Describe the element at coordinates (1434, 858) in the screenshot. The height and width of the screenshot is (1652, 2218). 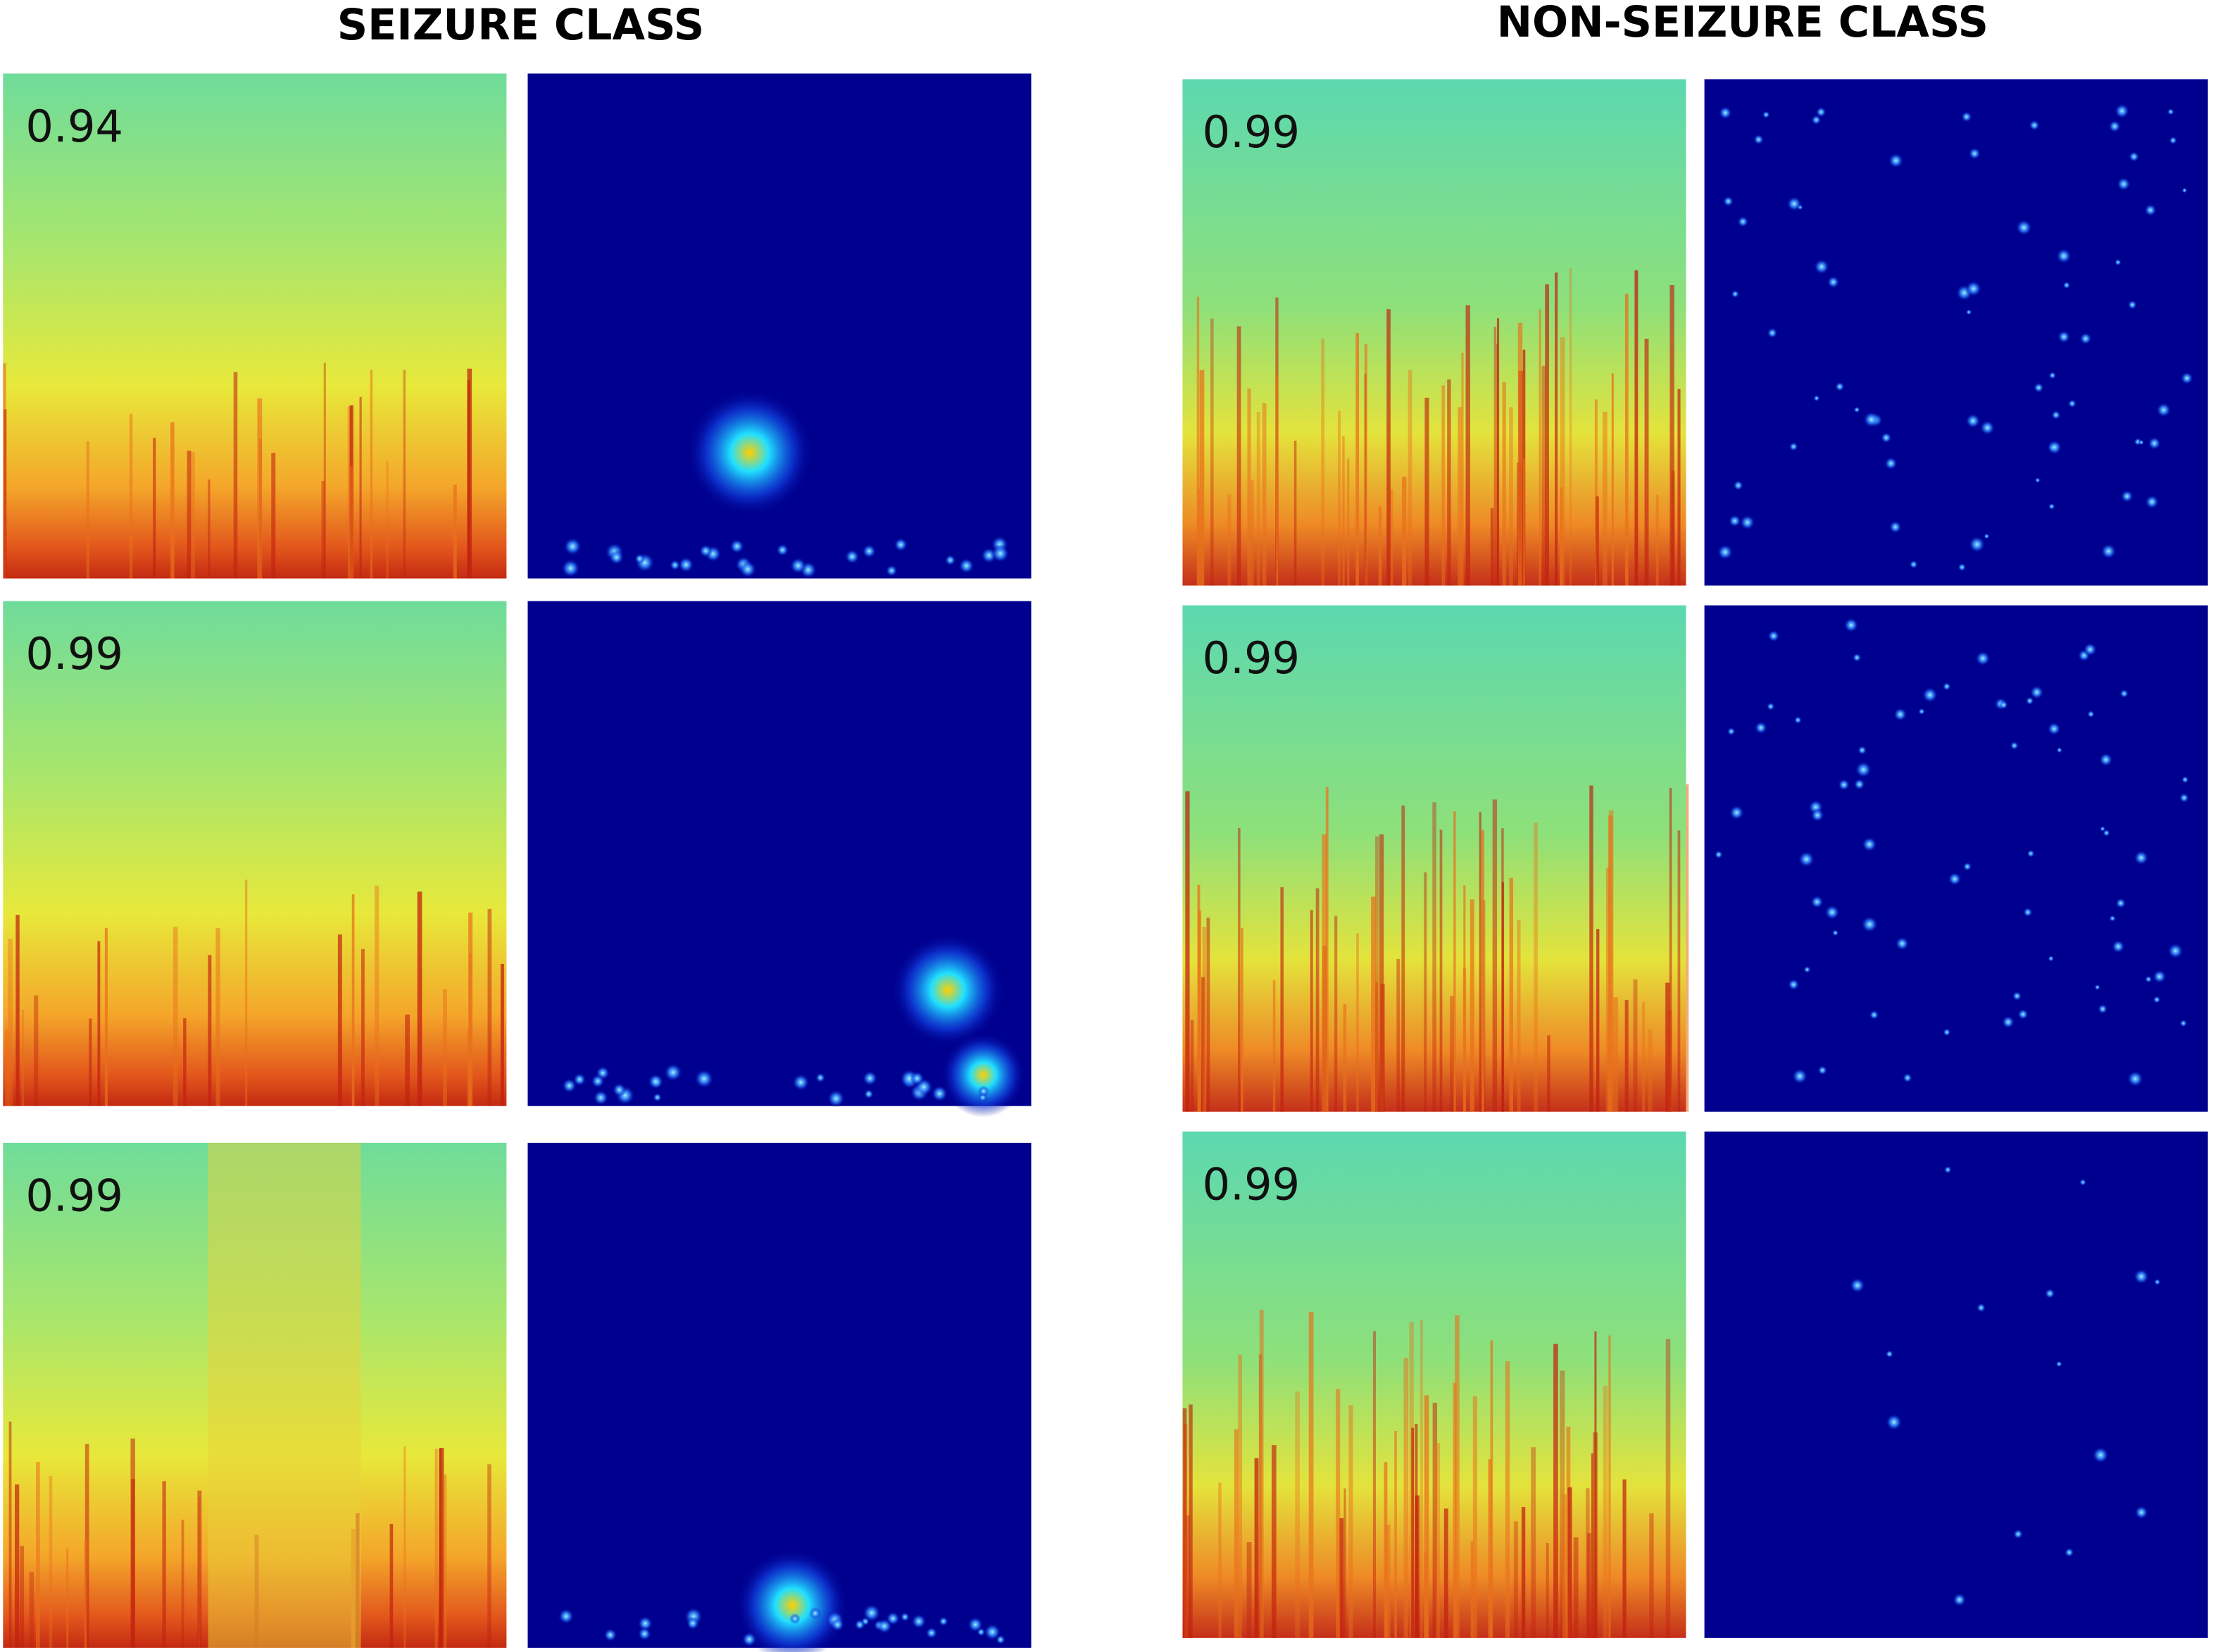
I see `spectrogram` at that location.